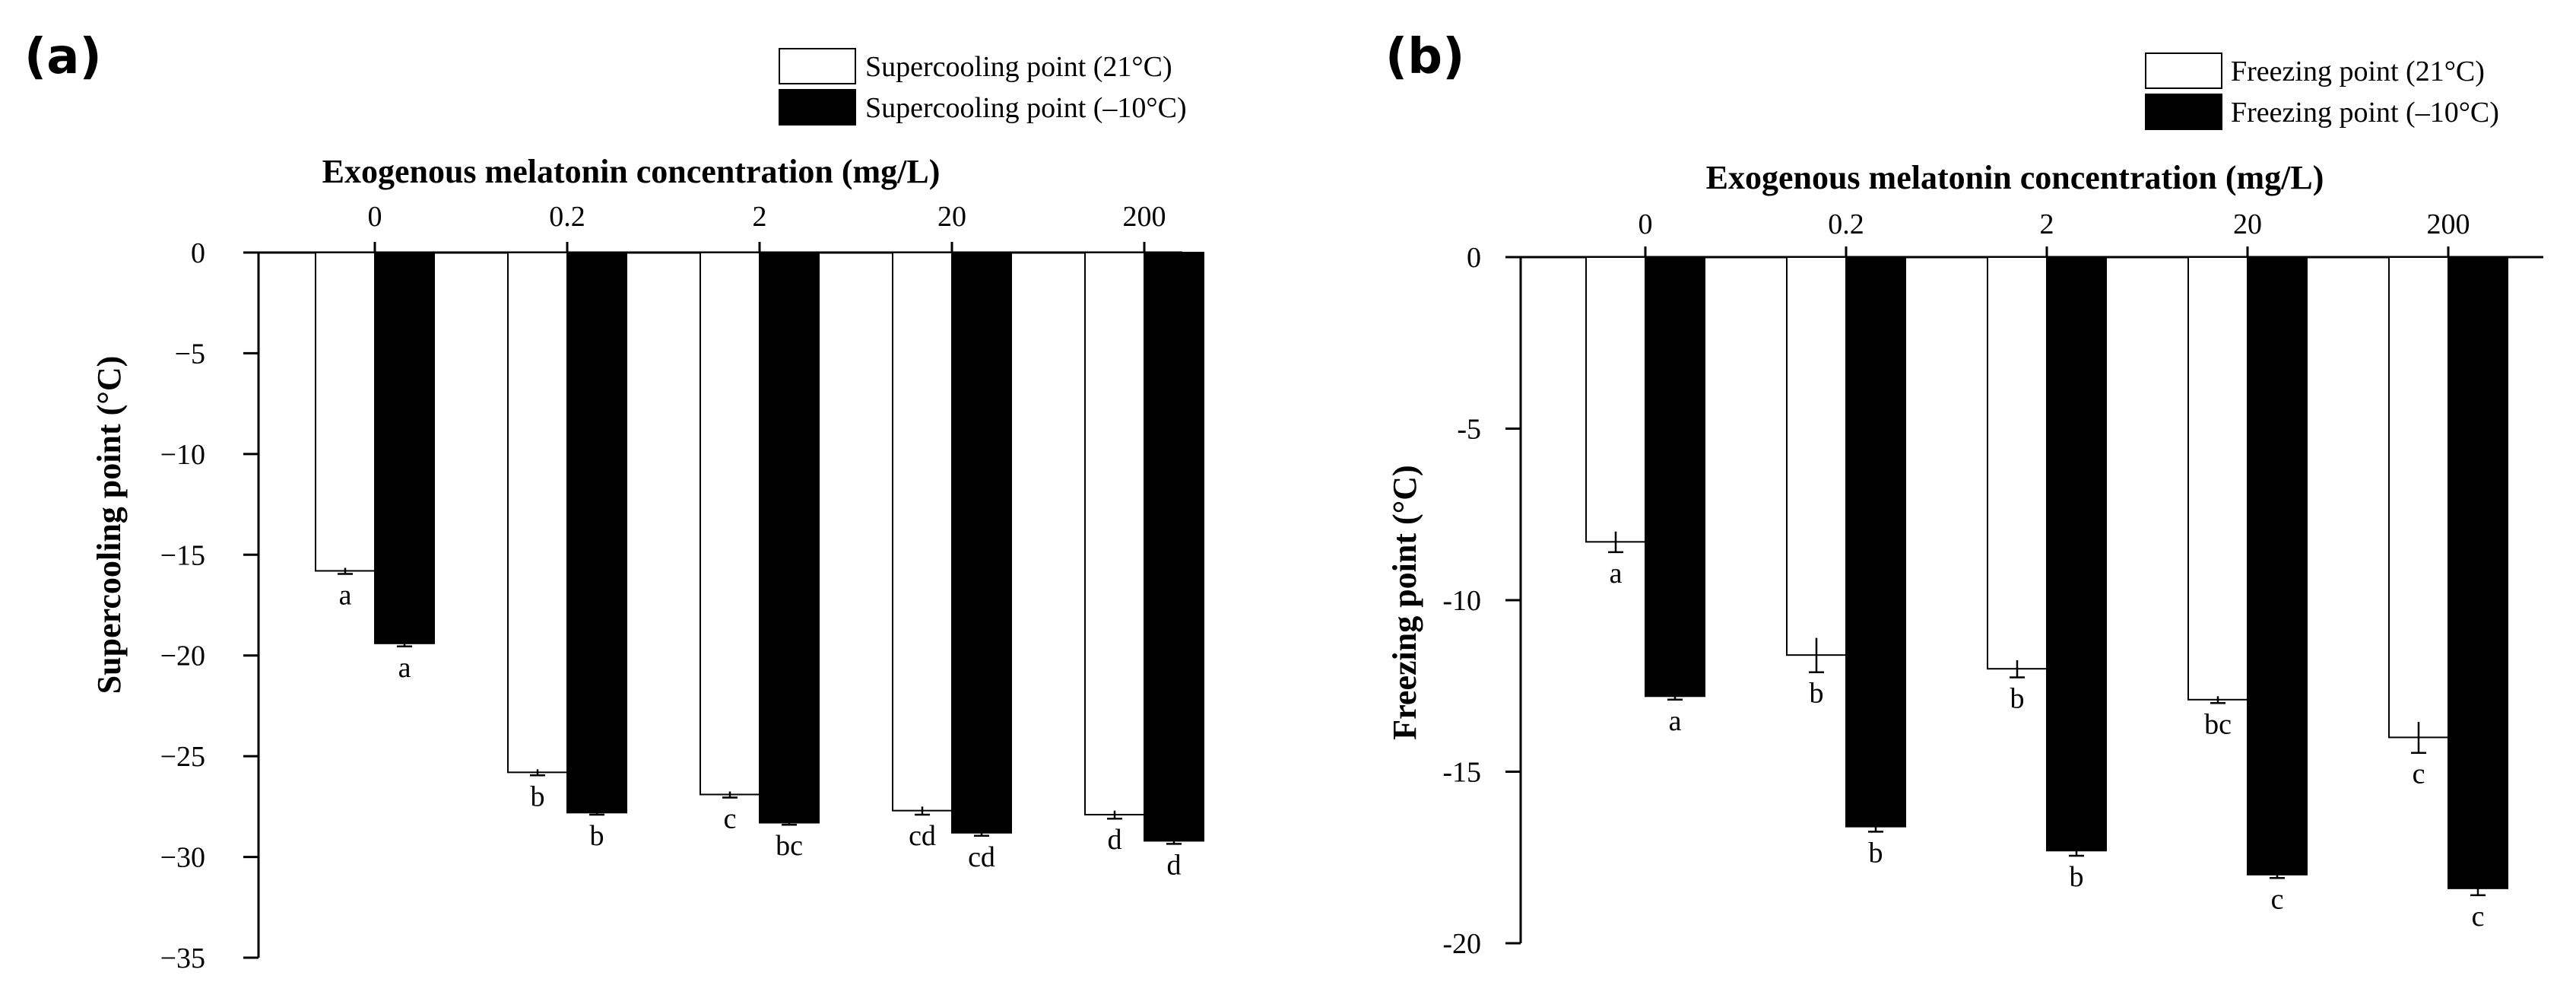  What do you see at coordinates (2217, 478) in the screenshot?
I see `bar-b-s0-c3` at bounding box center [2217, 478].